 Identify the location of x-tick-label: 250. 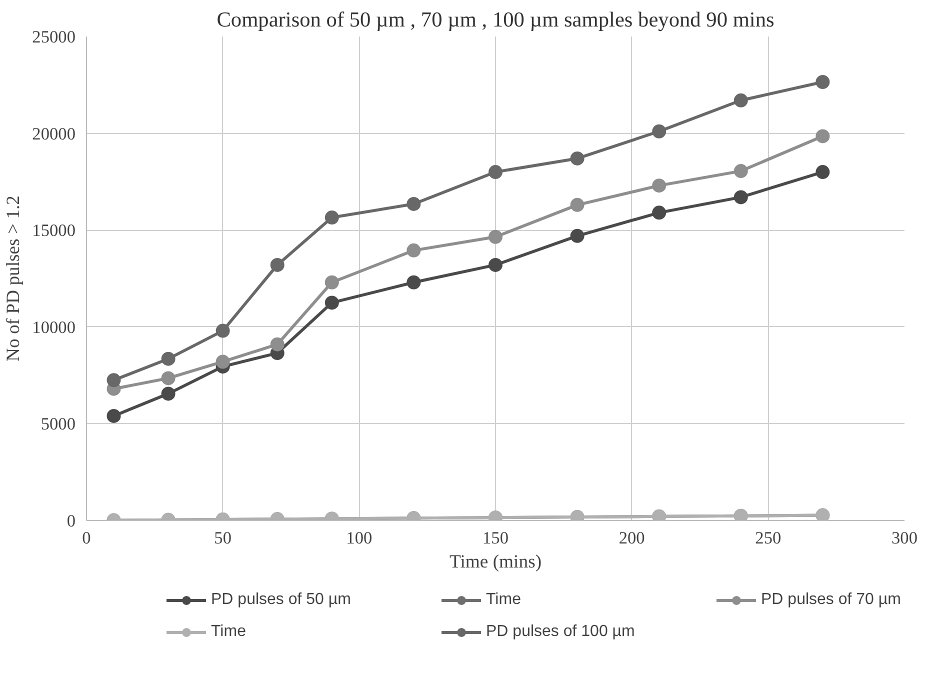
(768, 538).